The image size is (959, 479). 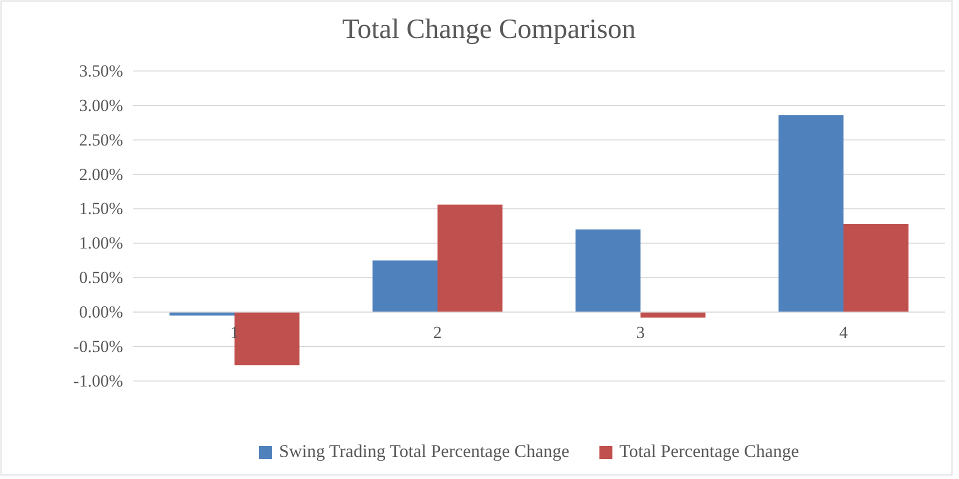 I want to click on y-tick-label: 1.50%, so click(x=101, y=208).